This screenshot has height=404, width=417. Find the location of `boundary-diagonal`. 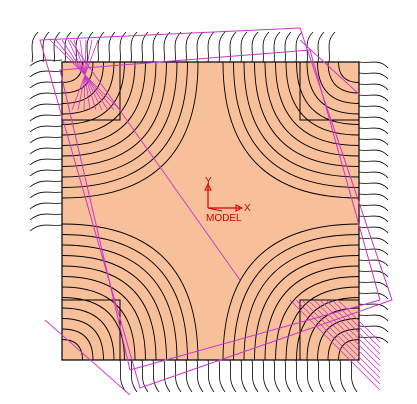

boundary-diagonal is located at coordinates (330, 67).